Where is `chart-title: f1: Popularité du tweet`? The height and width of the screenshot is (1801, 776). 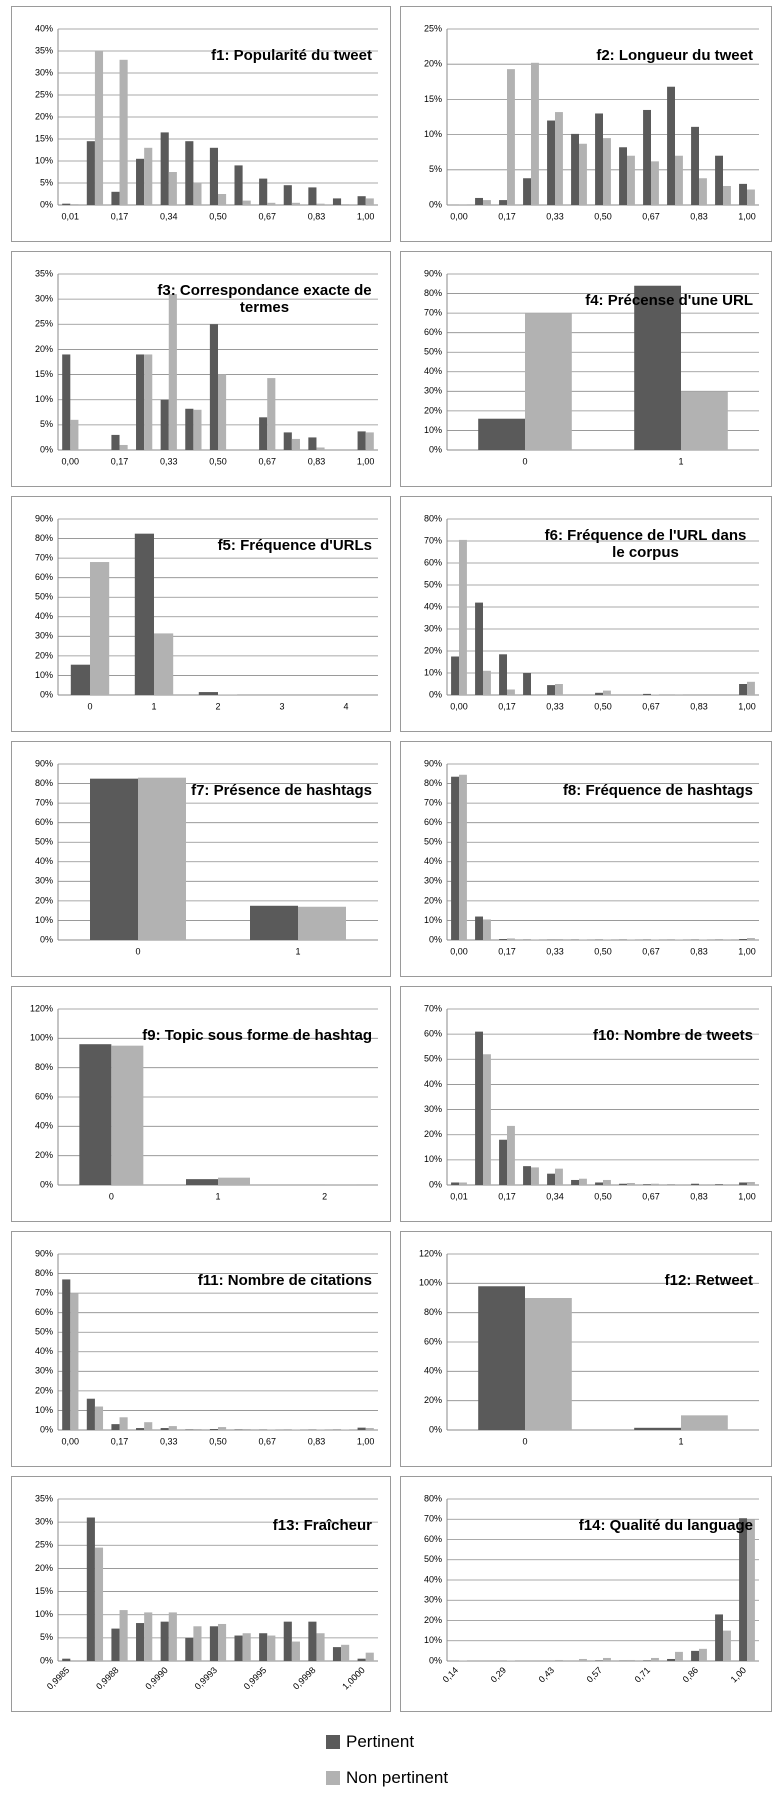
chart-title: f1: Popularité du tweet is located at coordinates (291, 55).